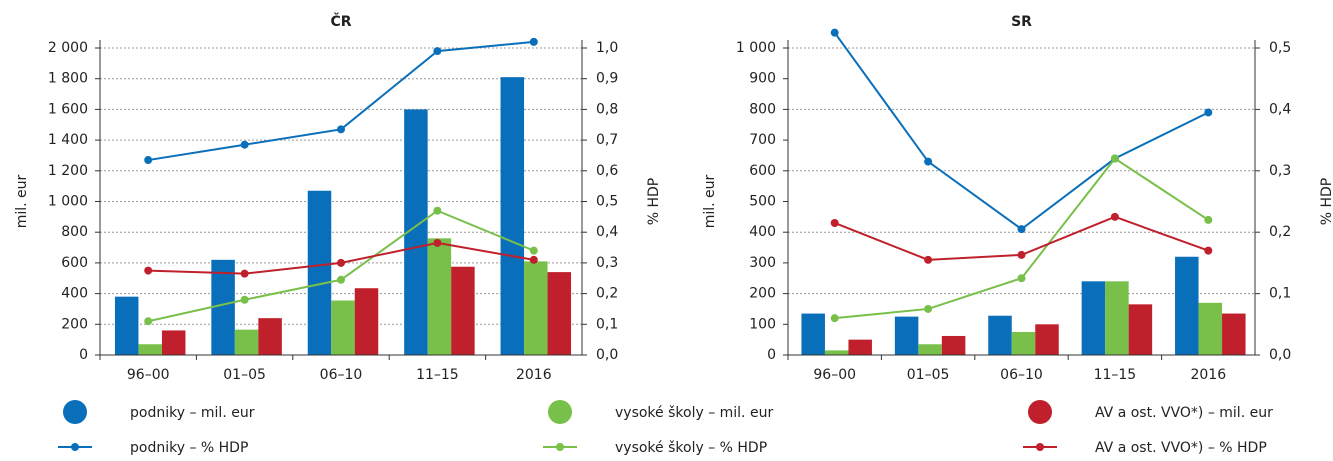  What do you see at coordinates (68, 79) in the screenshot?
I see `y-tick-label: 1 800` at bounding box center [68, 79].